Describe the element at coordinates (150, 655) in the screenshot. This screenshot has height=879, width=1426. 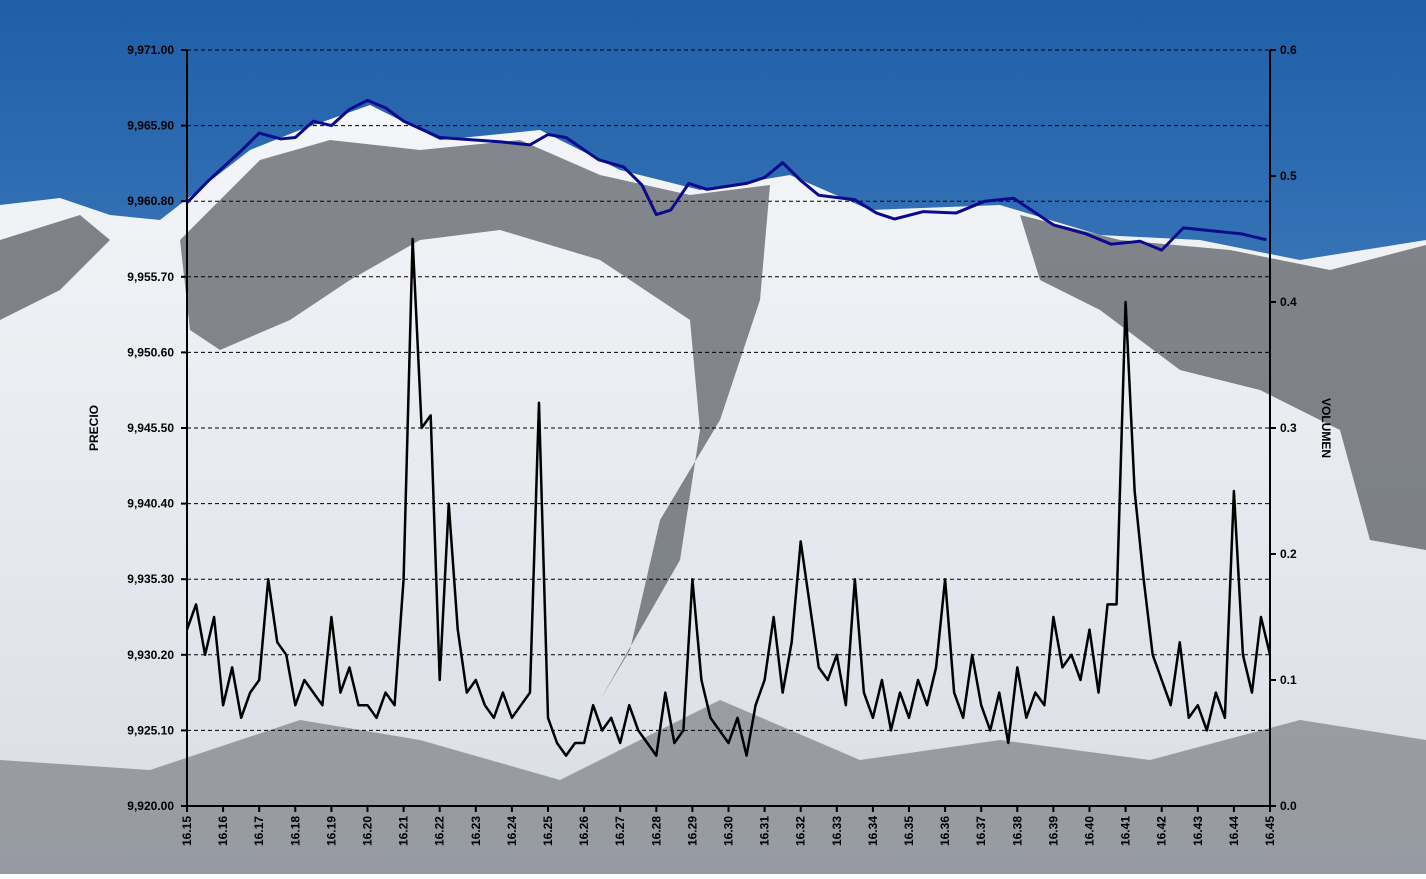
I see `y-tick-label: 9,930.20` at that location.